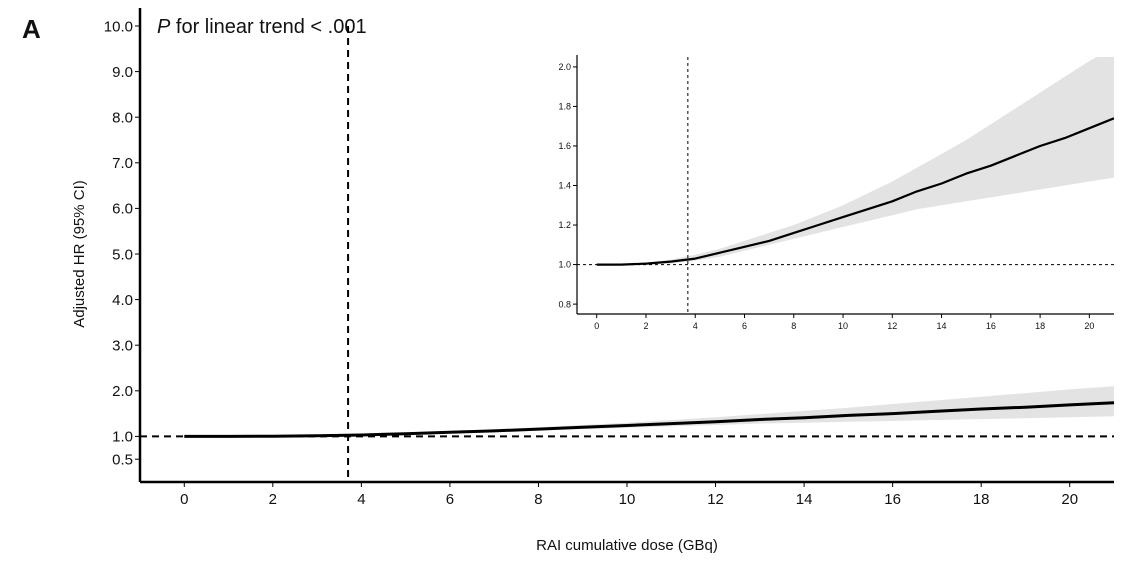 This screenshot has width=1144, height=570. What do you see at coordinates (564, 186) in the screenshot?
I see `inset-y-tick-label: 1.4` at bounding box center [564, 186].